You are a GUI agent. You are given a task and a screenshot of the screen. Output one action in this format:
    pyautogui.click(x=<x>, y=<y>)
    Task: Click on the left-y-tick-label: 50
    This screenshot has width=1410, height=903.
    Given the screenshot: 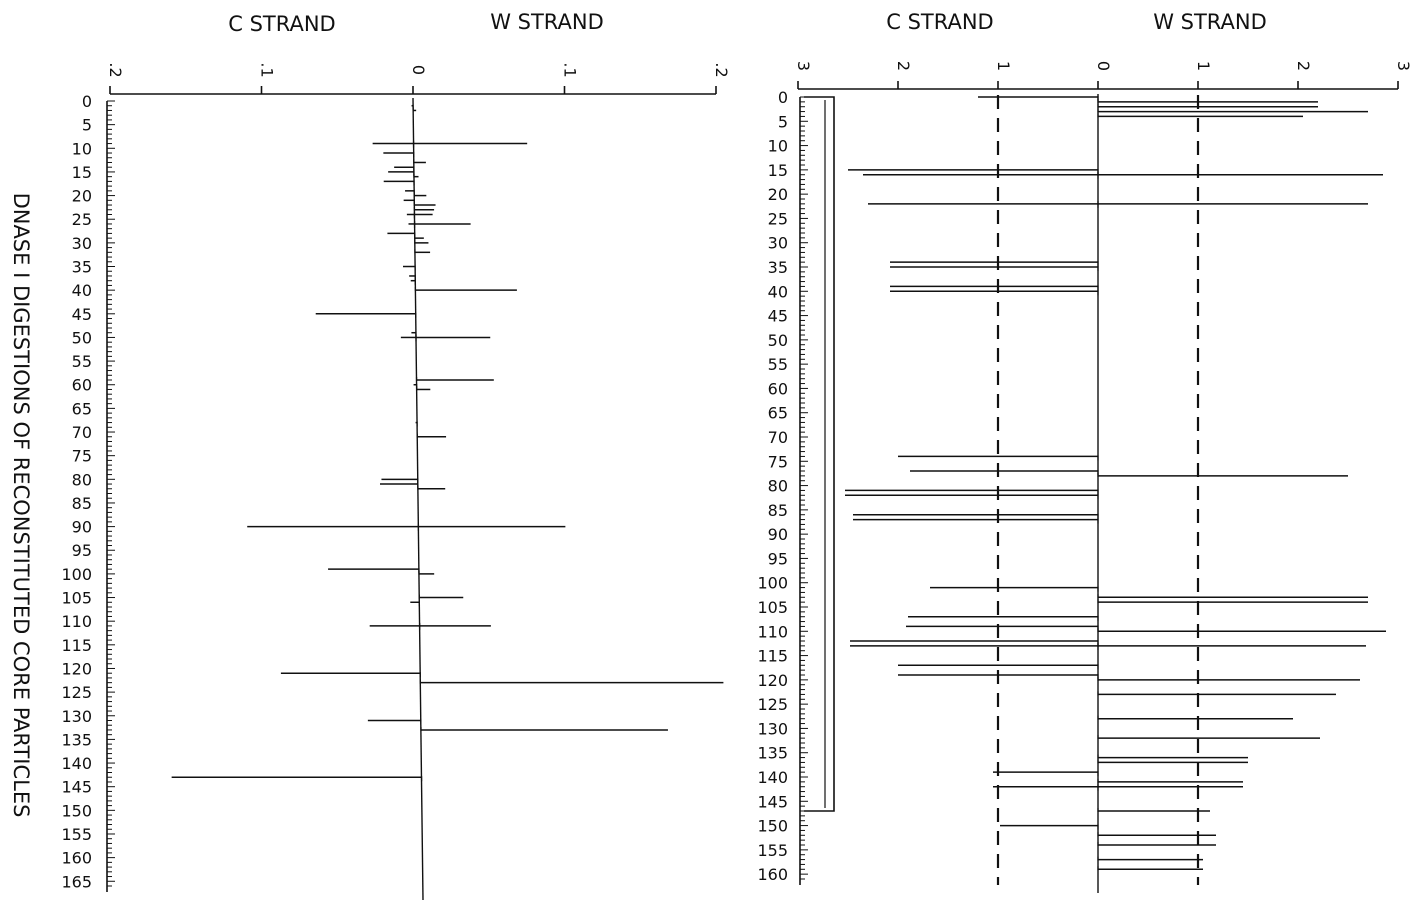 What is the action you would take?
    pyautogui.click(x=82, y=337)
    